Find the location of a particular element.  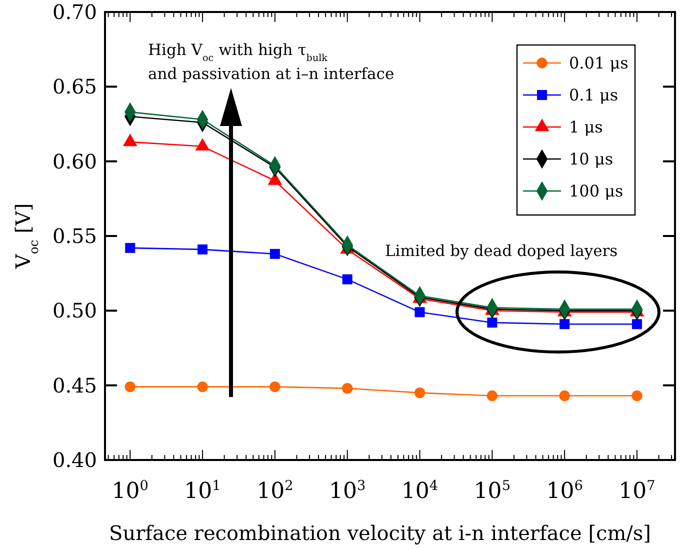

y-tick-label: 0.50 is located at coordinates (74, 310).